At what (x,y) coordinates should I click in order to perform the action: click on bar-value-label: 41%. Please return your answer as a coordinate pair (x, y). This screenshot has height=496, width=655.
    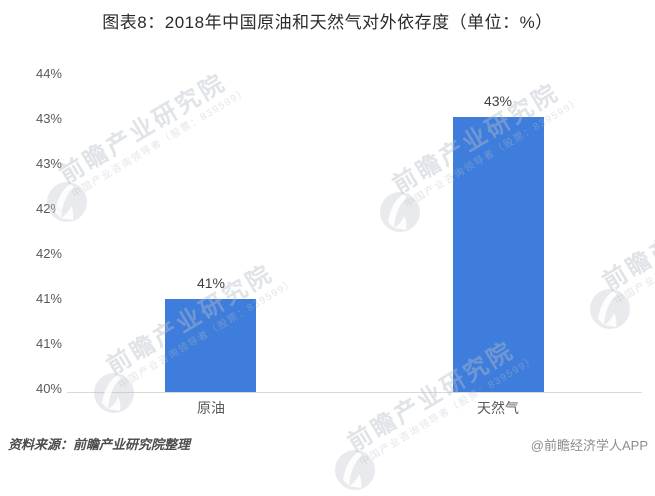
    Looking at the image, I should click on (211, 283).